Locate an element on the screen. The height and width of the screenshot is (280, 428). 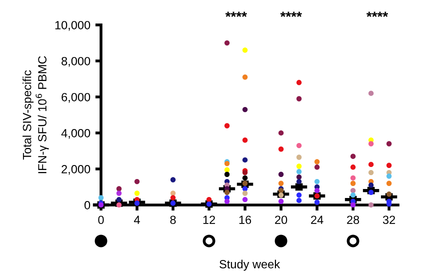
x-tick-label: 0 is located at coordinates (101, 220).